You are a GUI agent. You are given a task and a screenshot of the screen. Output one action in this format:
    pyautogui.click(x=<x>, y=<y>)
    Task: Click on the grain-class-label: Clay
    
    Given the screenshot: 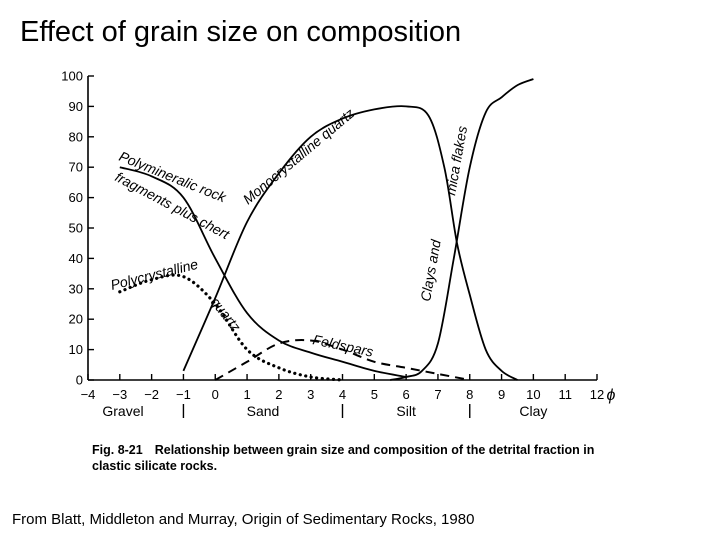 What is the action you would take?
    pyautogui.click(x=533, y=411)
    